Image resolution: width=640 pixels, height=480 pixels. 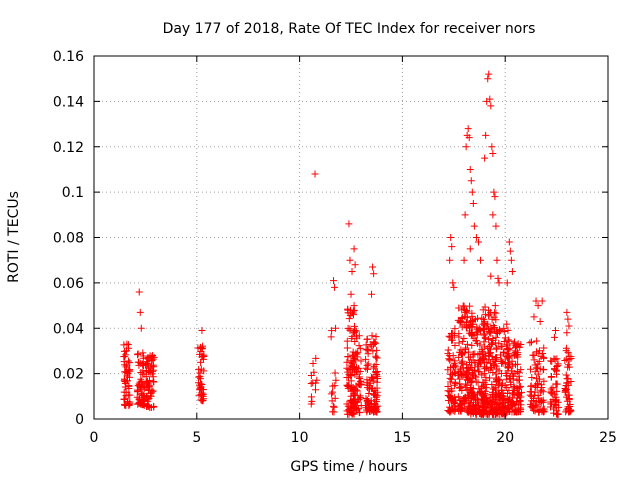 What do you see at coordinates (14, 237) in the screenshot?
I see `y-axis-label: ROTI / TECUs` at bounding box center [14, 237].